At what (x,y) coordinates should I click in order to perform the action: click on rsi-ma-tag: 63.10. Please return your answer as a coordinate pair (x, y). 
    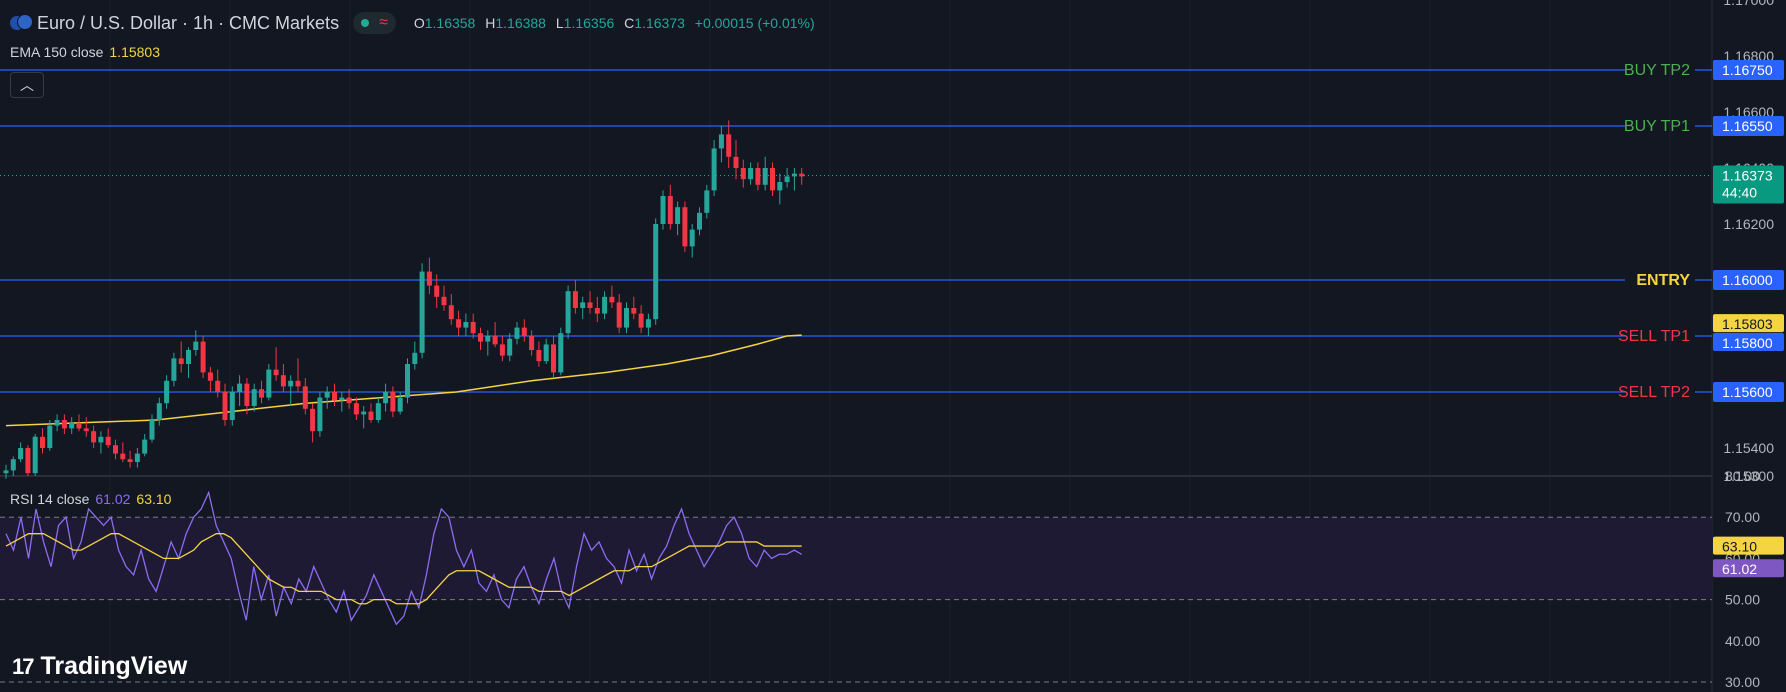
    Looking at the image, I should click on (1739, 547).